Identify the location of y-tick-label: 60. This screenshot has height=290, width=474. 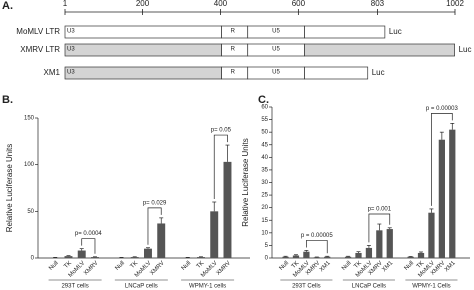
(264, 108).